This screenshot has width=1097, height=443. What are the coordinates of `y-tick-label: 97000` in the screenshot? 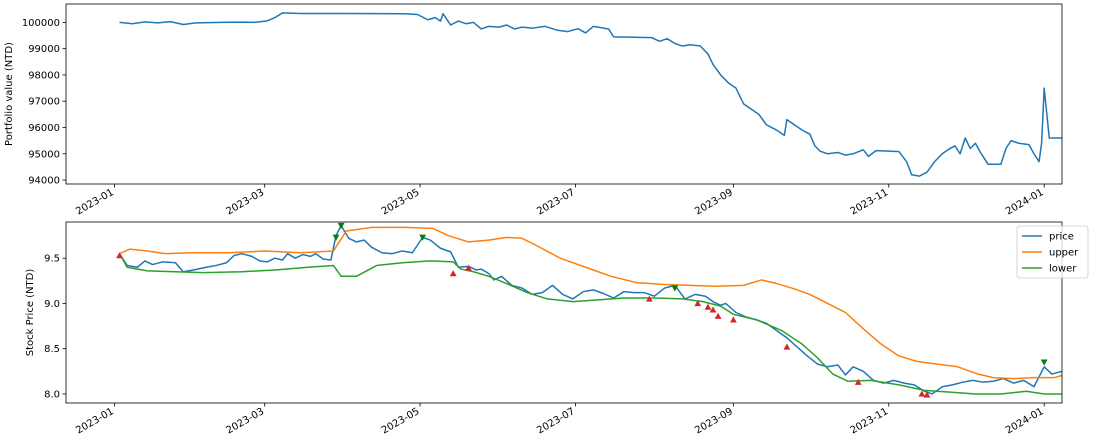 It's located at (44, 102).